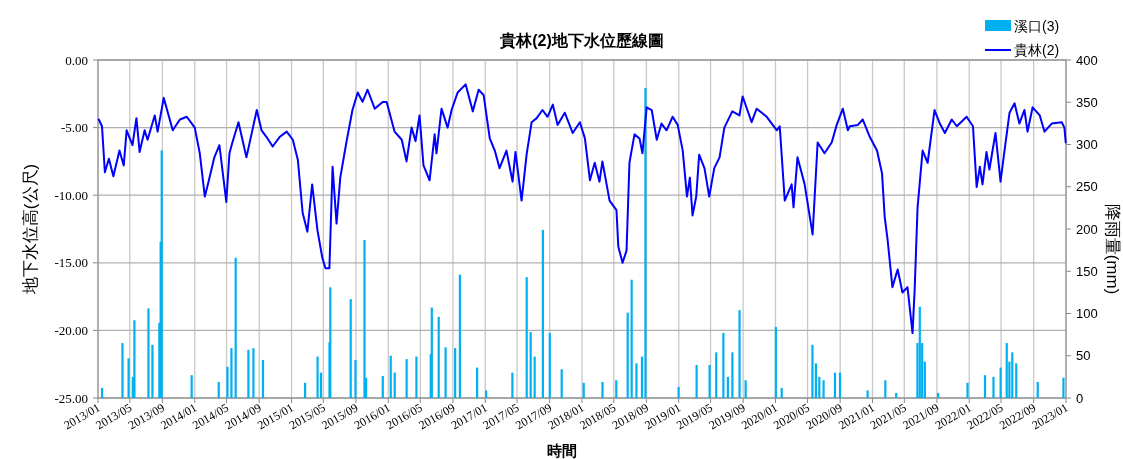  What do you see at coordinates (1083, 356) in the screenshot?
I see `y2-tick-label: 50` at bounding box center [1083, 356].